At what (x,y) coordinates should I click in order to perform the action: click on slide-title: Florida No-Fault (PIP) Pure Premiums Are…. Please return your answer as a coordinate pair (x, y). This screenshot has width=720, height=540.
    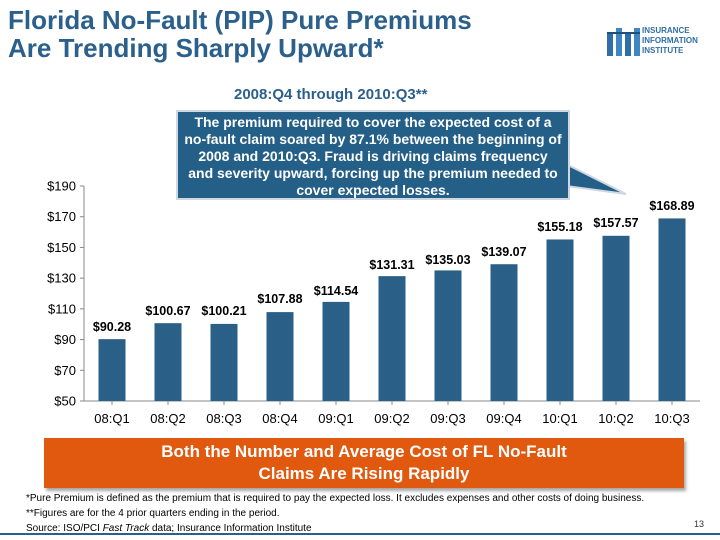
    Looking at the image, I should click on (298, 34).